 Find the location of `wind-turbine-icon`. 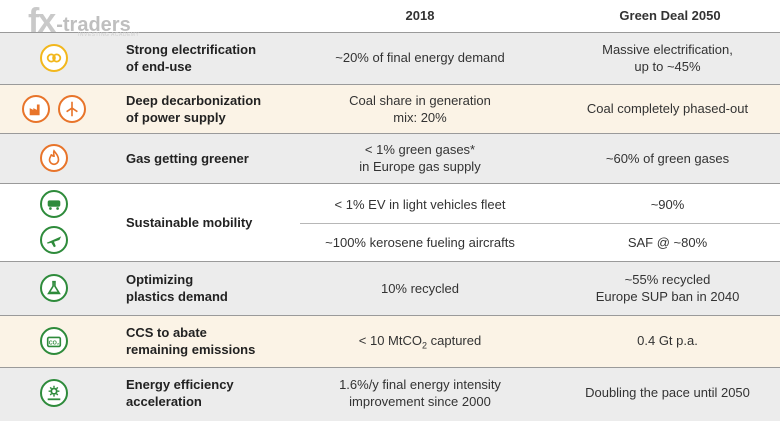

wind-turbine-icon is located at coordinates (72, 109).